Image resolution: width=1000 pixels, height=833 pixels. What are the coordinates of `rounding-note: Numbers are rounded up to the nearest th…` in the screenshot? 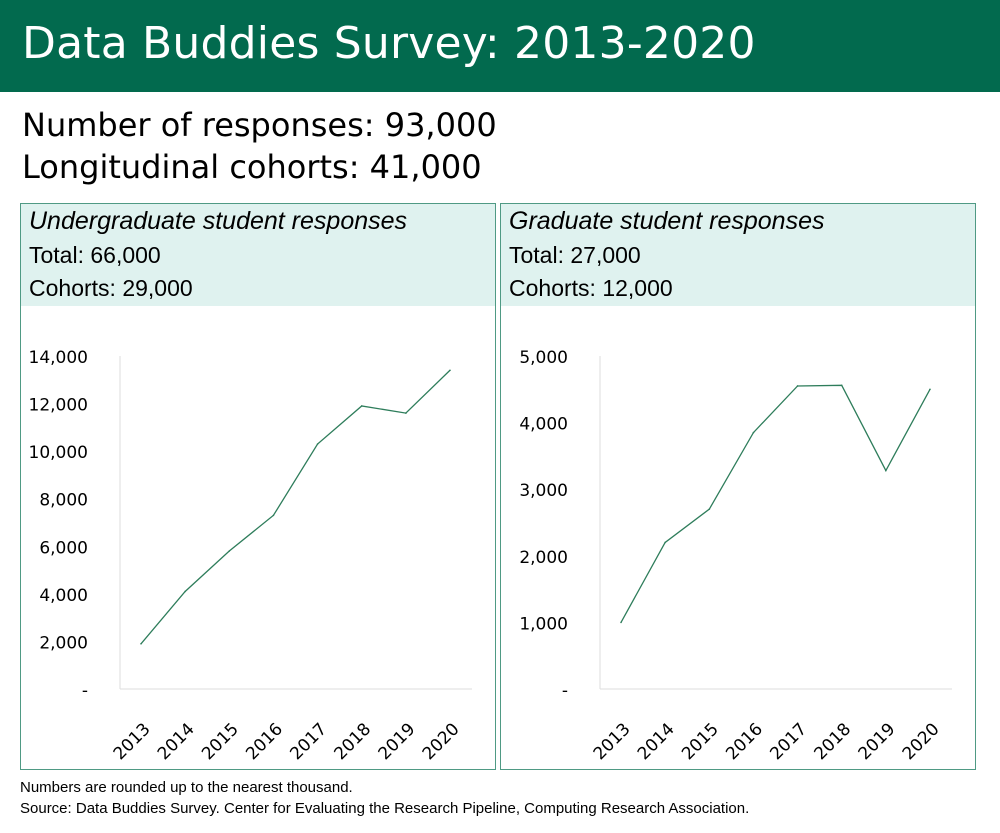 It's located at (186, 787).